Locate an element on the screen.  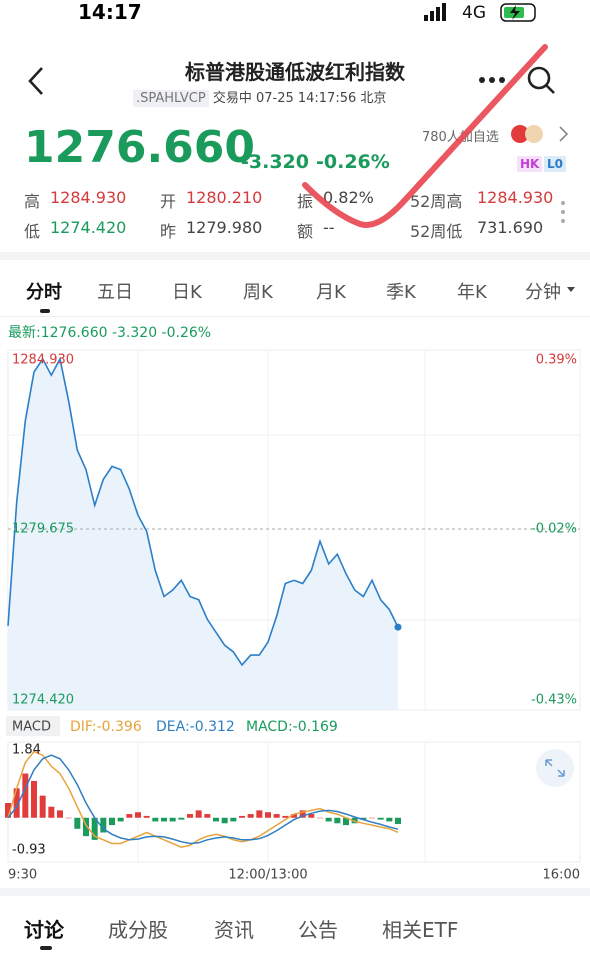
status-icons: 4G is located at coordinates (480, 13).